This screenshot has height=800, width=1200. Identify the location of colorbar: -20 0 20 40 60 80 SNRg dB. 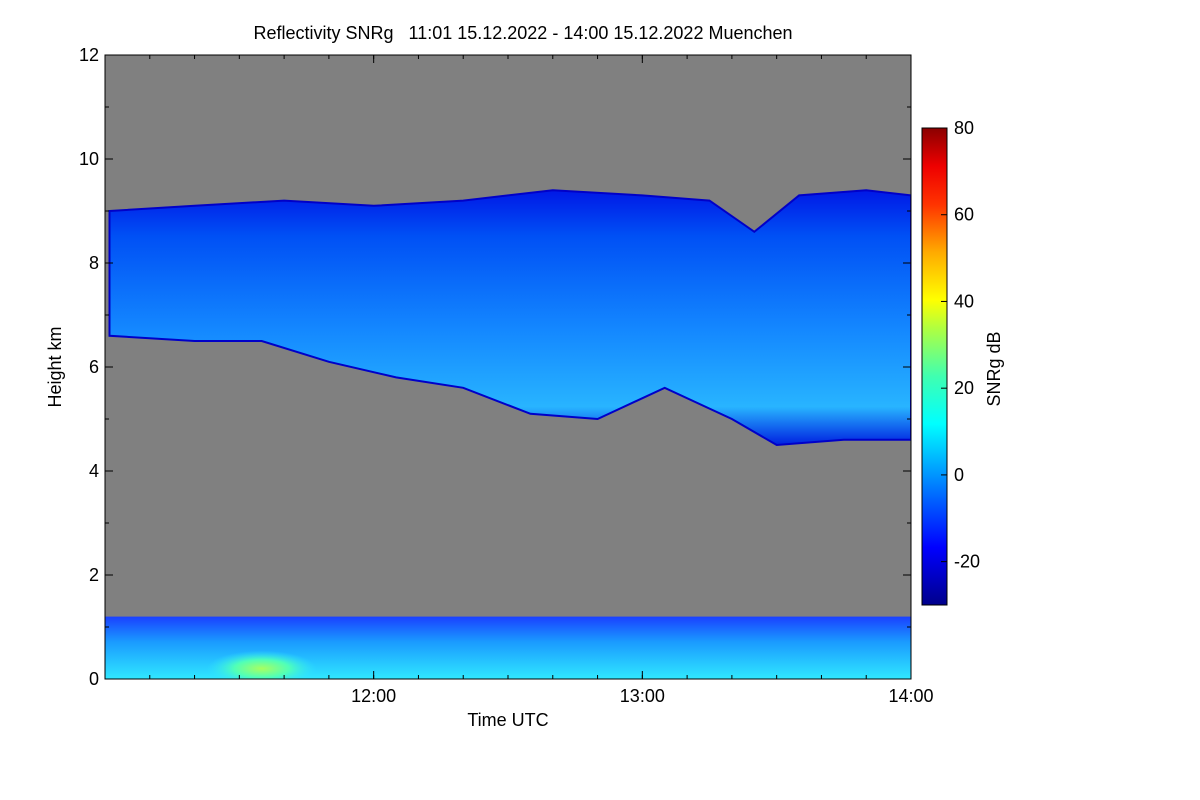
(962, 362).